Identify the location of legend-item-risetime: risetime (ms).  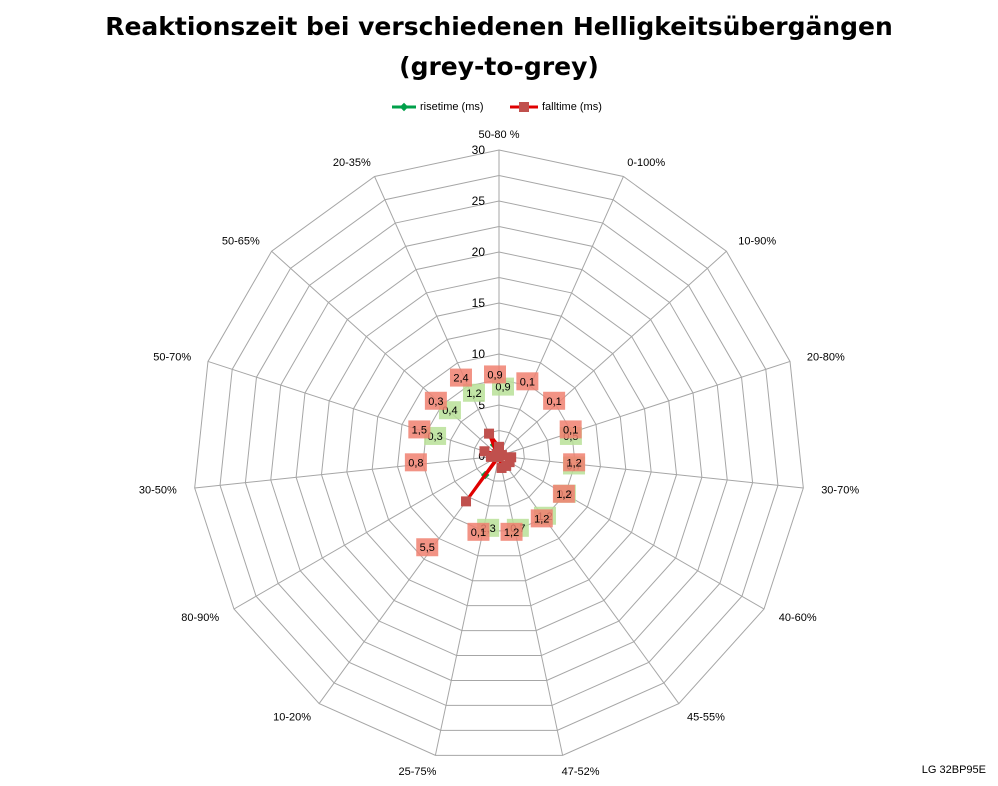
(438, 107).